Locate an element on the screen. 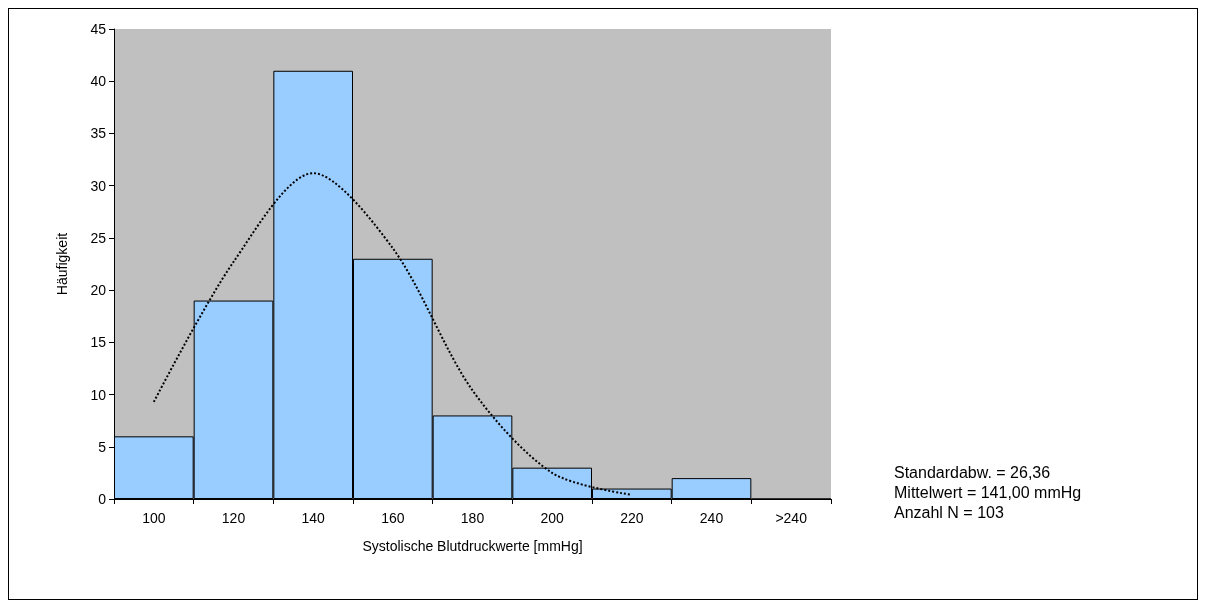  y-tick-label: 0 is located at coordinates (102, 499).